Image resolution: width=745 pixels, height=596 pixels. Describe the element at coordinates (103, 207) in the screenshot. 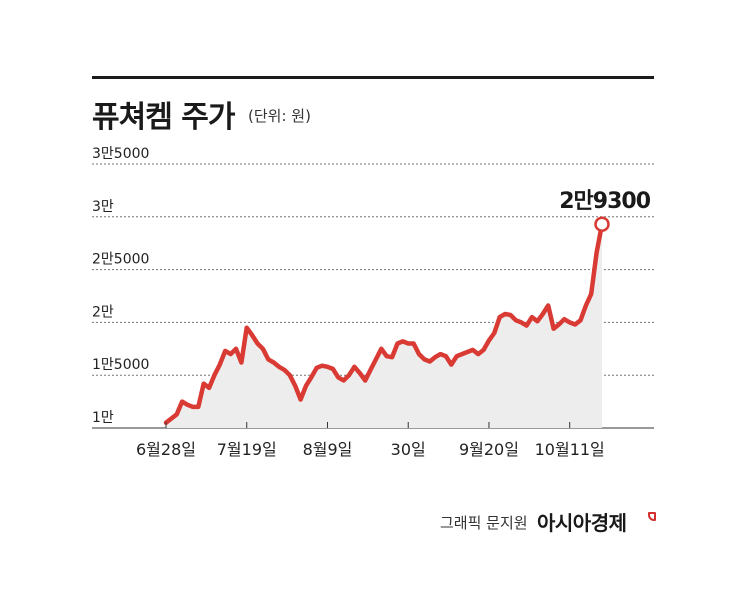

I see `y-tick-label: 3만` at that location.